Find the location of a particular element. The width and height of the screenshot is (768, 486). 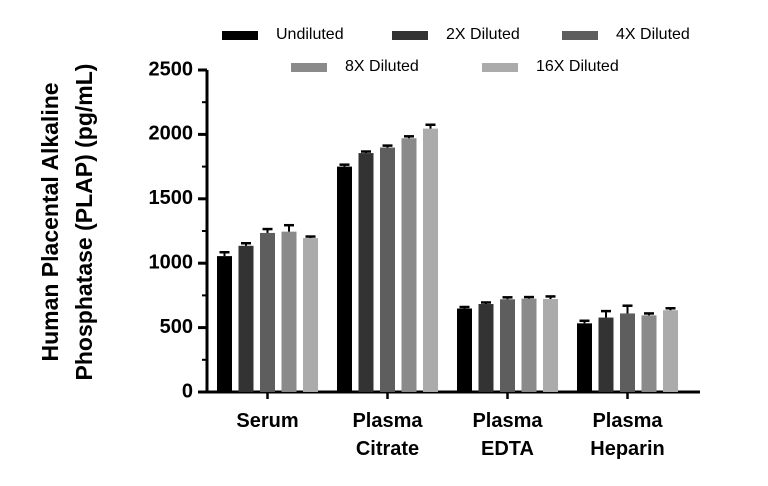

legend-label: 8X Diluted is located at coordinates (382, 66).